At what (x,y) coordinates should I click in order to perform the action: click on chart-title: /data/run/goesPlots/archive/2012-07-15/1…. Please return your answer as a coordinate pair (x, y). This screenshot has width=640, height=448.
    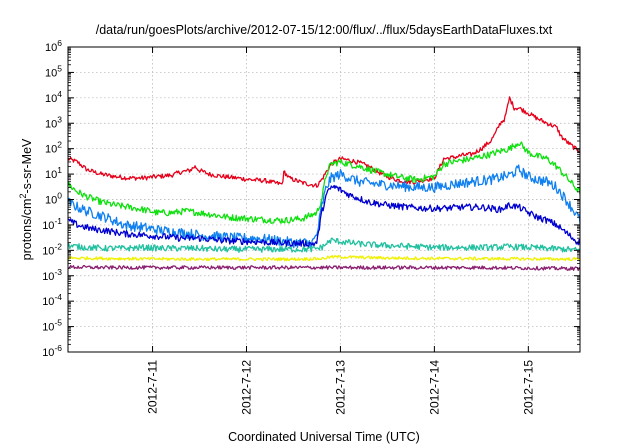
    Looking at the image, I should click on (324, 30).